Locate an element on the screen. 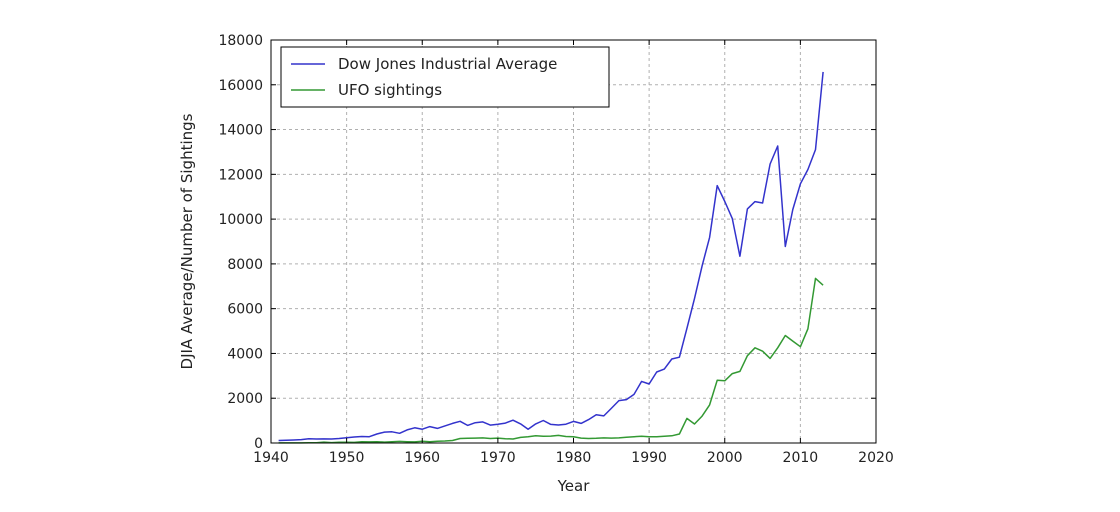 Image resolution: width=1120 pixels, height=512 pixels. y-tick-label: 16000 is located at coordinates (240, 86).